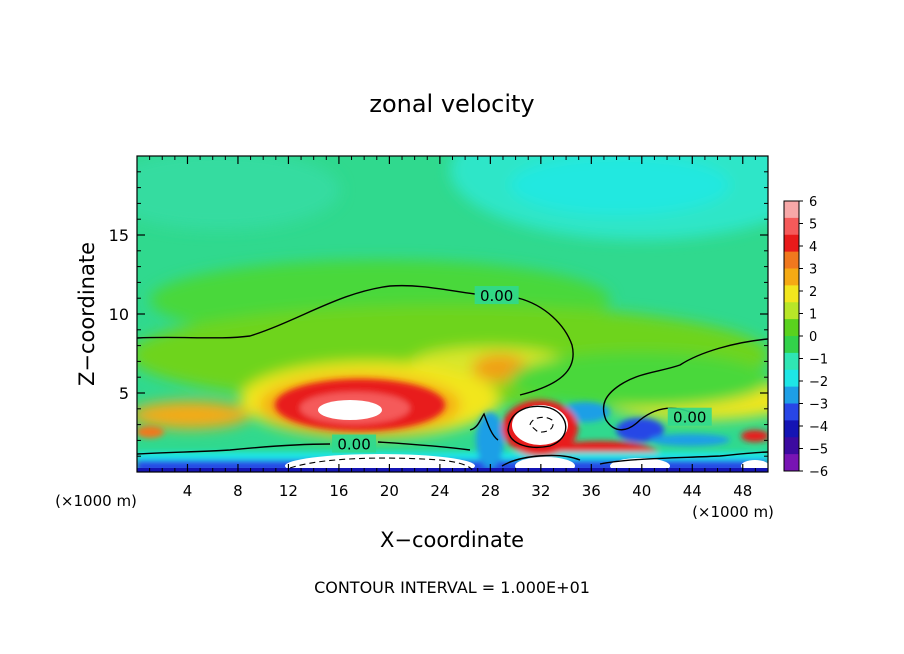 Image resolution: width=904 pixels, height=654 pixels. What do you see at coordinates (685, 384) in the screenshot?
I see `zero-contour-right` at bounding box center [685, 384].